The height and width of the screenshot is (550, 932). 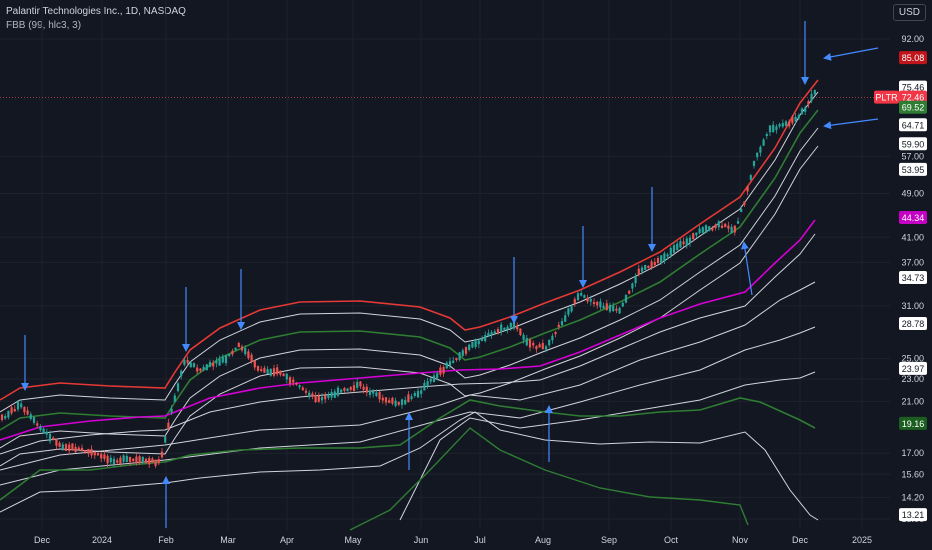 I want to click on price-label-text: 44.34, so click(x=913, y=218).